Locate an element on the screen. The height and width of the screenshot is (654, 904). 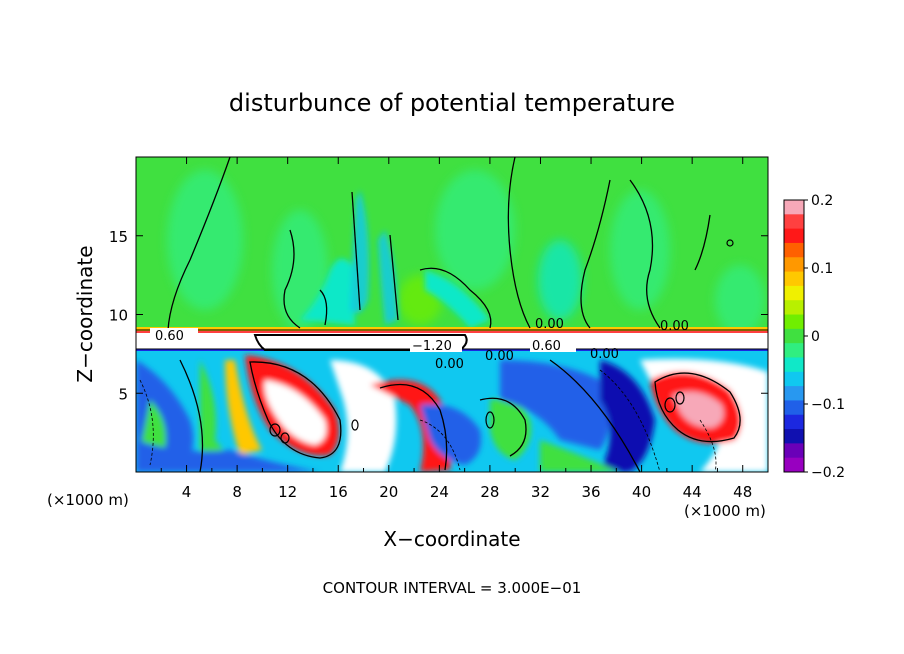
x-tick-label: 32 is located at coordinates (540, 492).